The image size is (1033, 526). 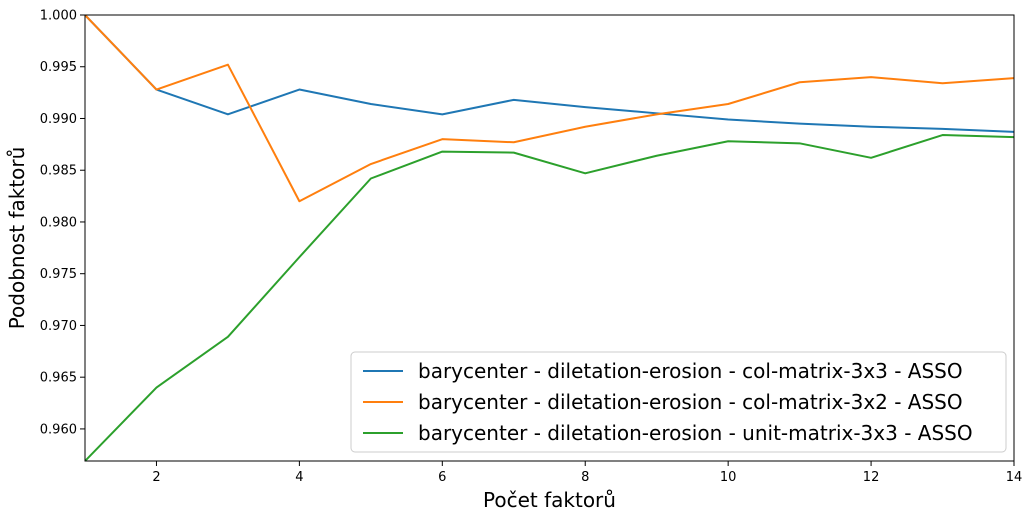 I want to click on y-tick-label: 0.985, so click(x=58, y=171).